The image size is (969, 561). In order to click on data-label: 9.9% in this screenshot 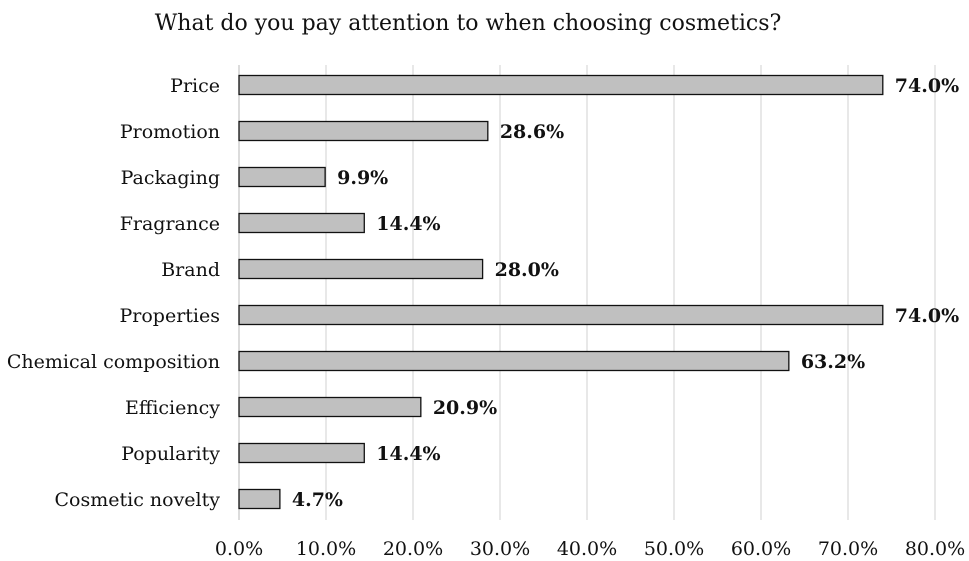, I will do `click(362, 178)`.